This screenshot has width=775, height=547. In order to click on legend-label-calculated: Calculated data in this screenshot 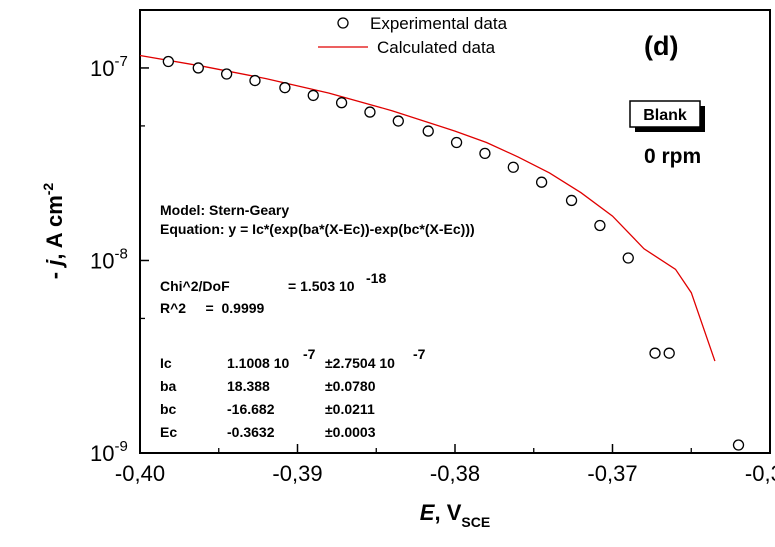, I will do `click(436, 47)`.